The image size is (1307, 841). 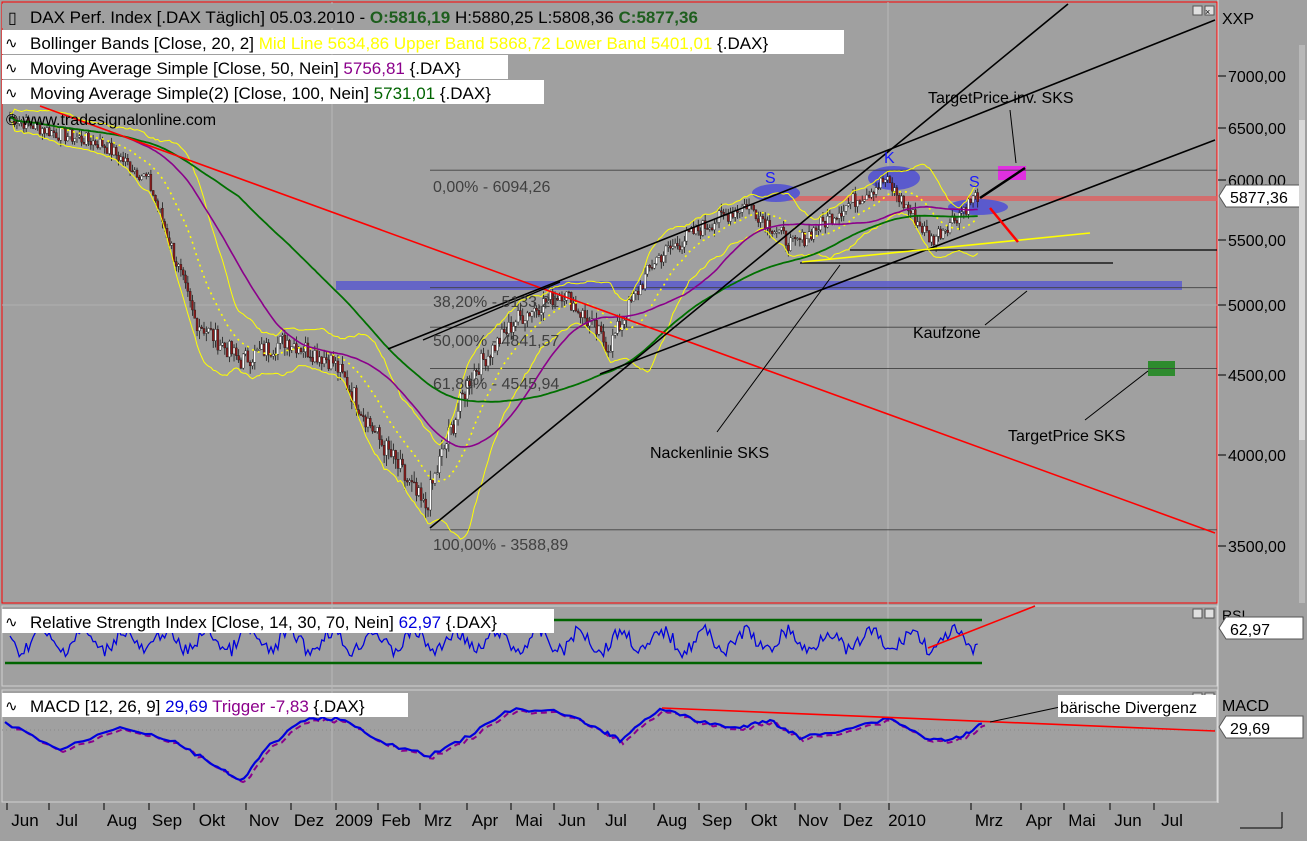 I want to click on annotation-kaufzone: Kaufzone, so click(x=947, y=333).